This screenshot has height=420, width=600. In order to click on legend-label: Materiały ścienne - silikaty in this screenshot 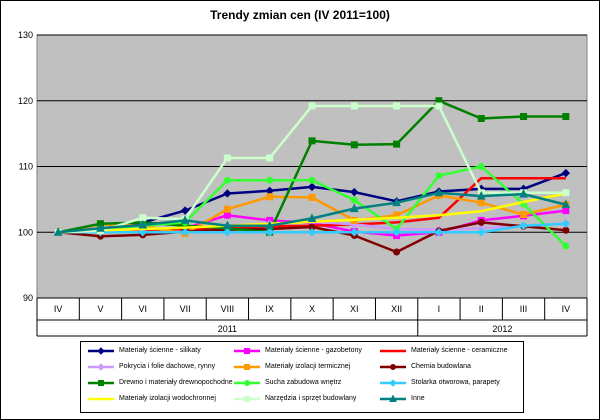, I will do `click(160, 350)`.